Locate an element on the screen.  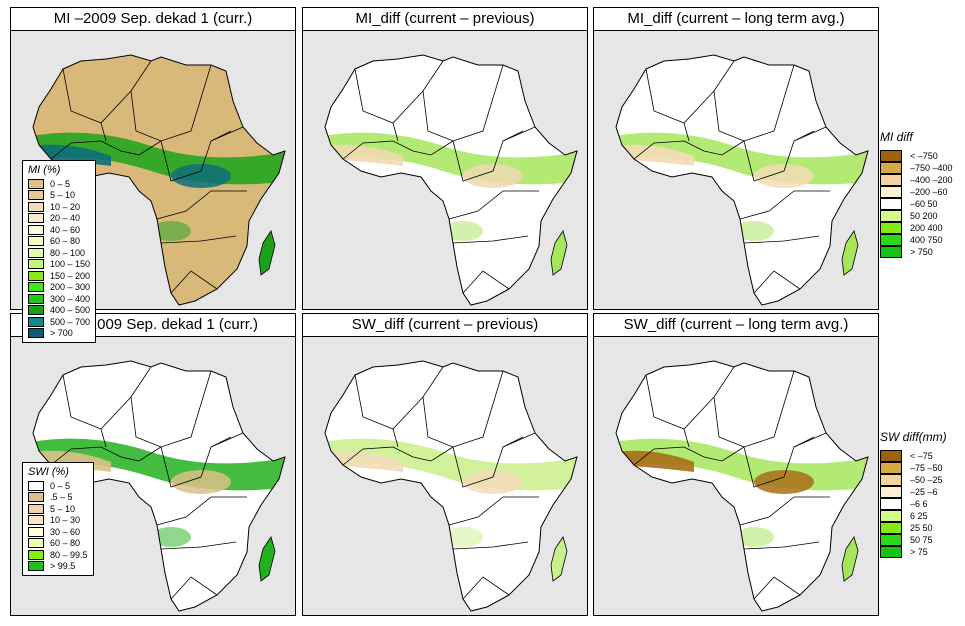
legend-label: –60 50 is located at coordinates (924, 204).